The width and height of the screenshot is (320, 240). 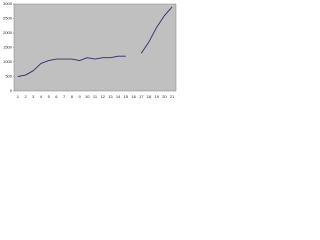 What do you see at coordinates (8, 61) in the screenshot?
I see `y-tick-label: 1000` at bounding box center [8, 61].